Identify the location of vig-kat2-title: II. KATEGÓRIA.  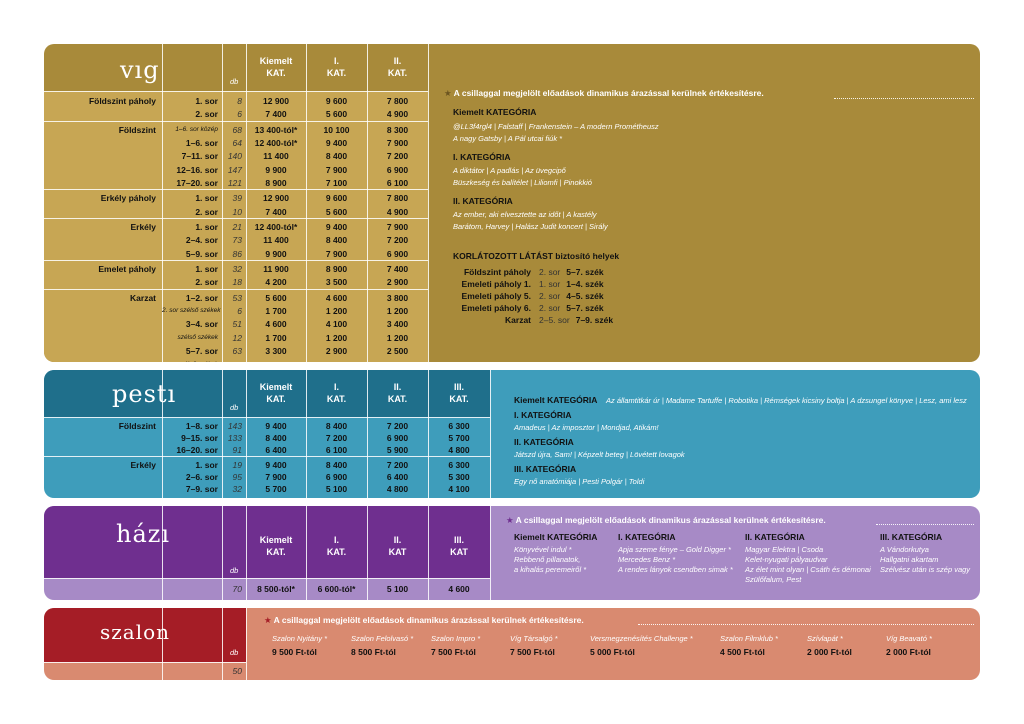
(483, 201).